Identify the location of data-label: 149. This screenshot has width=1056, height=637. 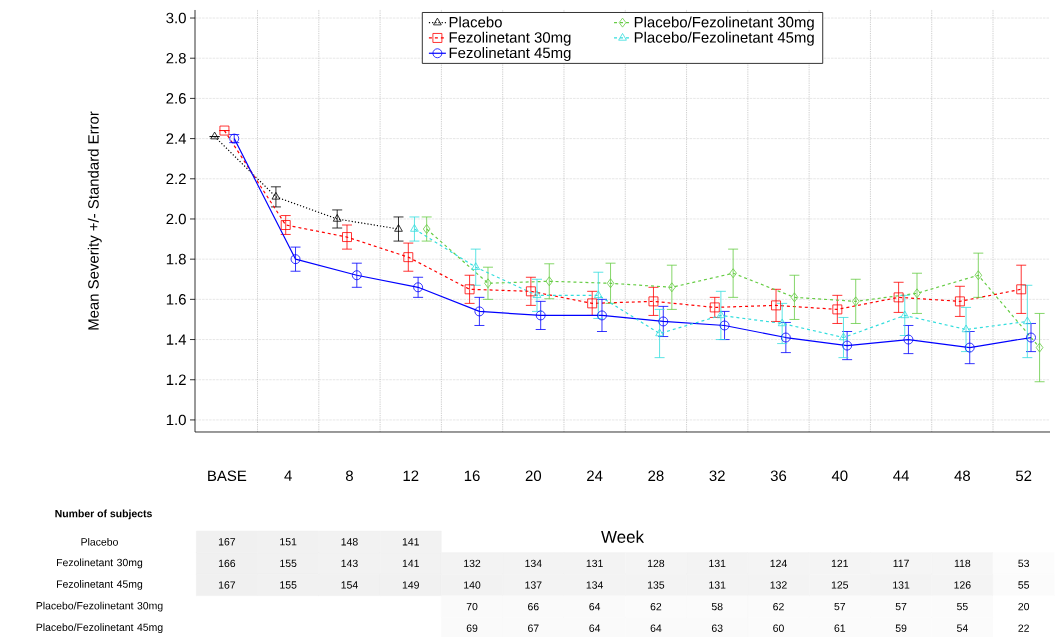
(410, 585).